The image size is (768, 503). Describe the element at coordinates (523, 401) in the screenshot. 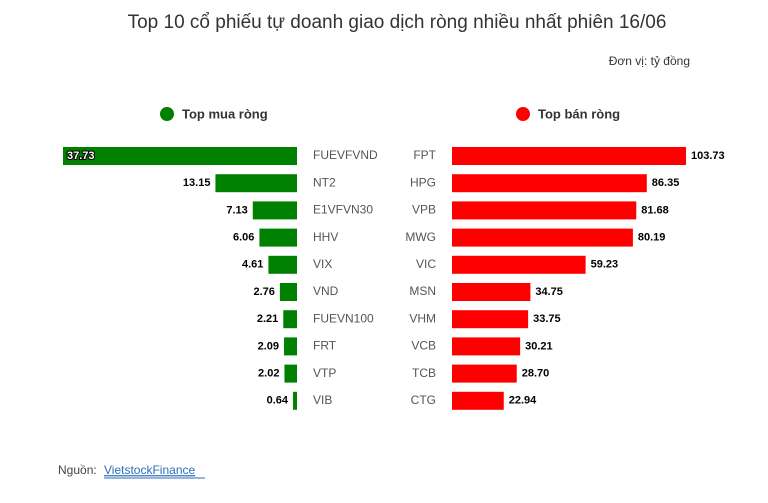

I see `value-label: 22.94` at that location.